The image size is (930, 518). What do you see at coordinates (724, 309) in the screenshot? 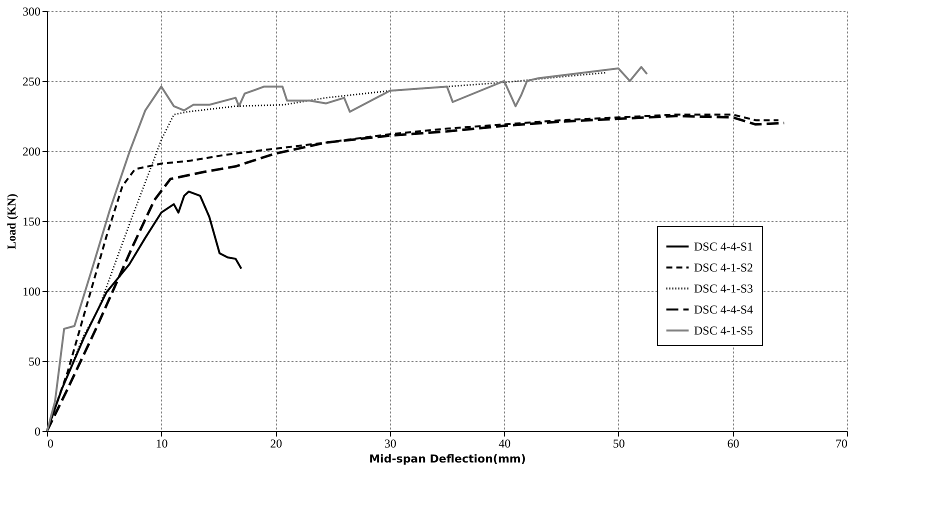
I see `legend-label: DSC 4-4-S4` at bounding box center [724, 309].